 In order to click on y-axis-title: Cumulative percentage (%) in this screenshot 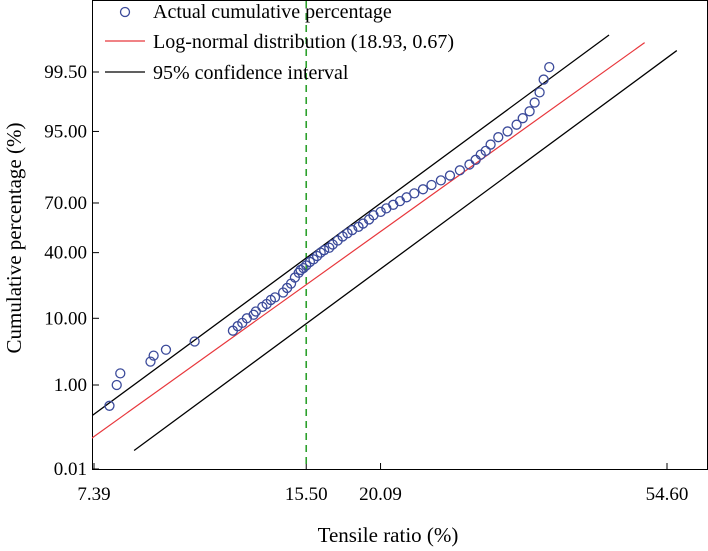, I will do `click(14, 238)`.